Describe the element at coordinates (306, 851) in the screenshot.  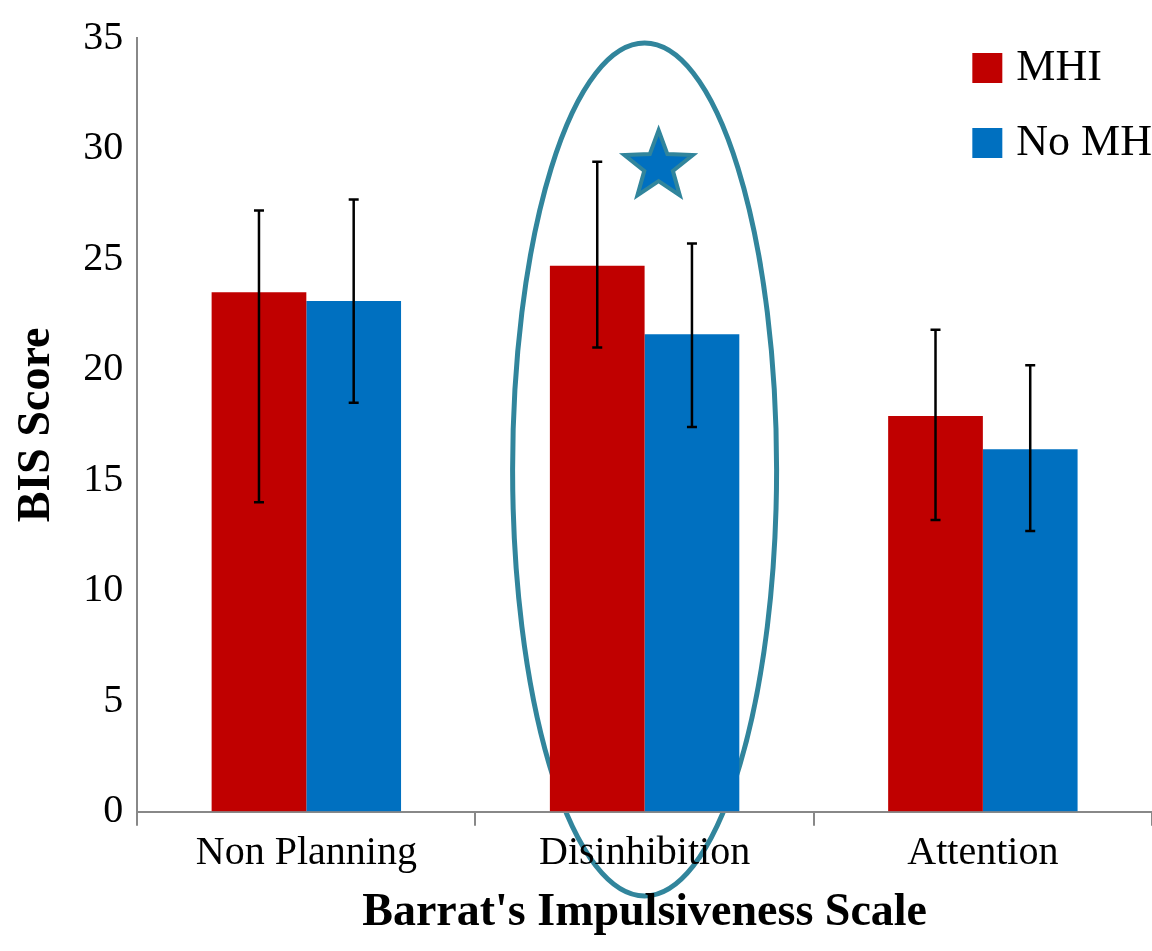
I see `x-tick-label: Non Planning` at that location.